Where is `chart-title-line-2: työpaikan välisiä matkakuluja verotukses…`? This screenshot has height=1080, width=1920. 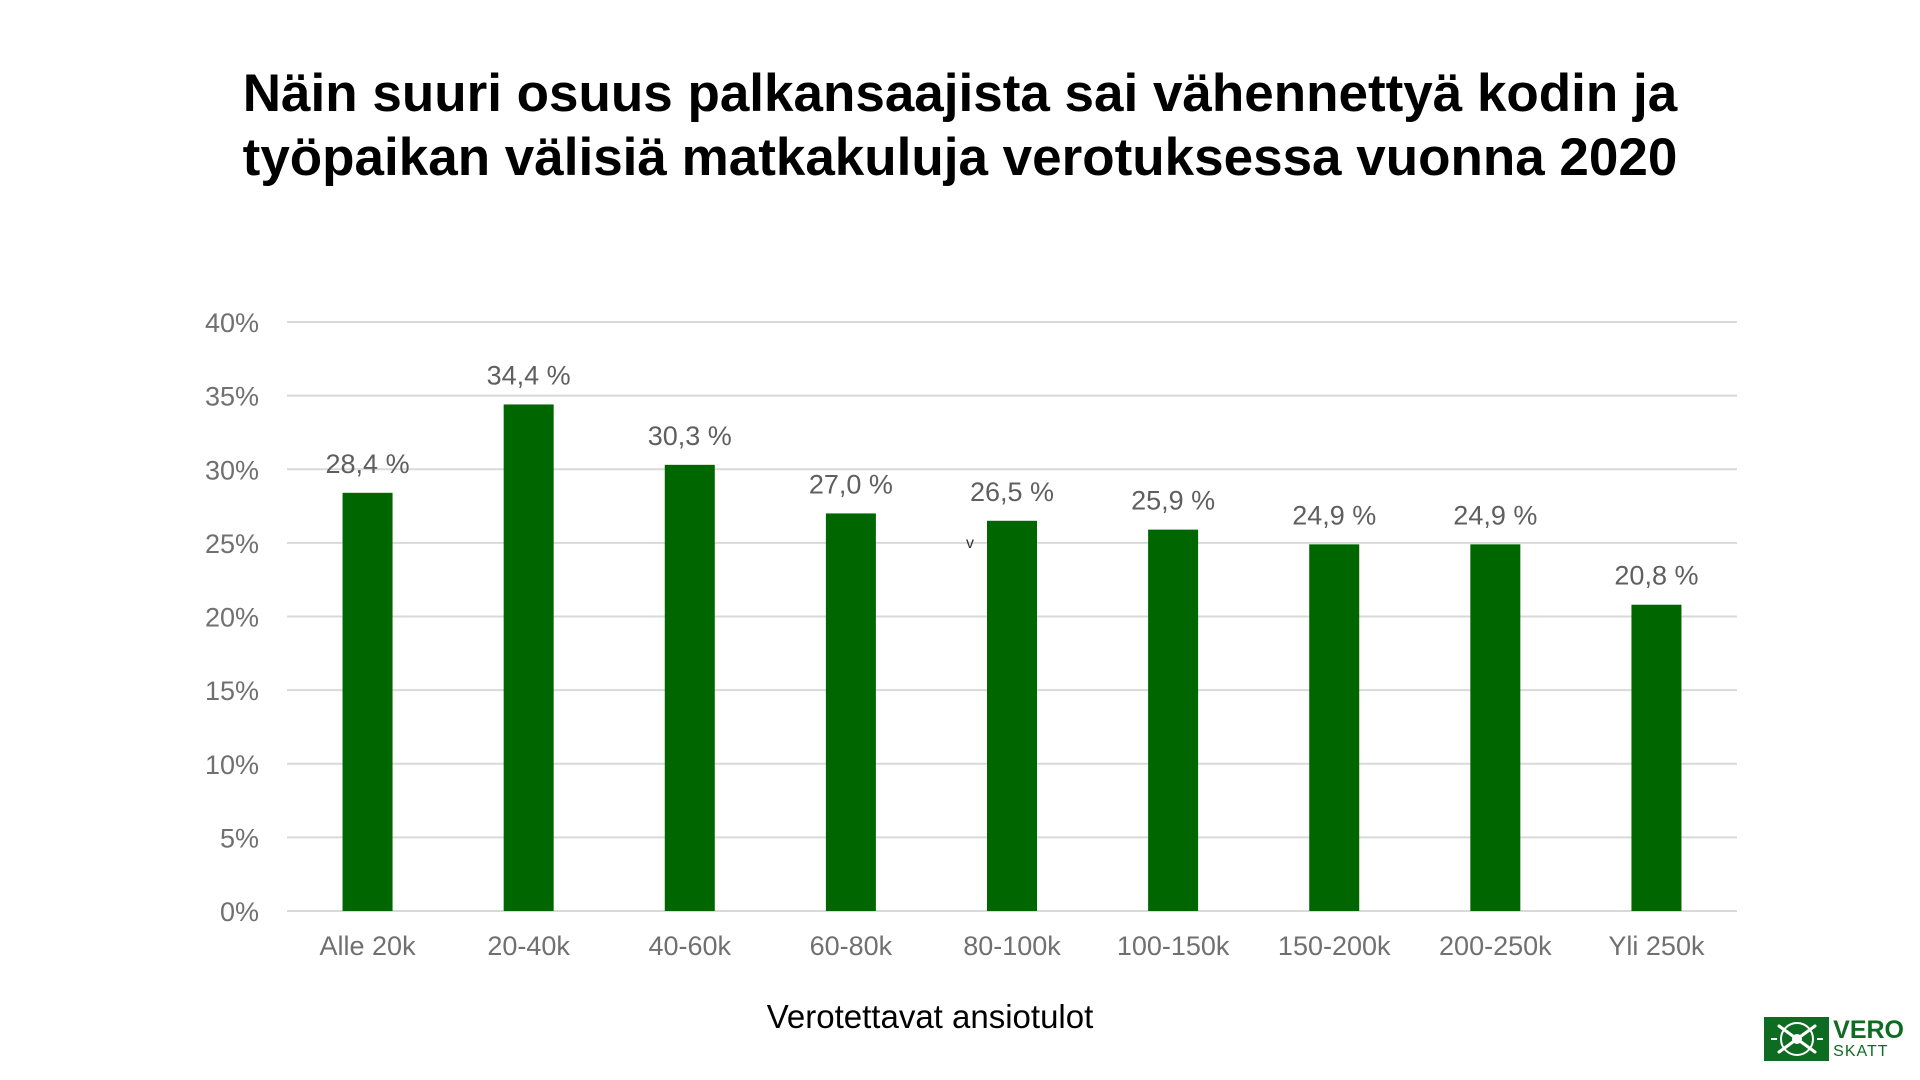
chart-title-line-2: työpaikan välisiä matkakuluja verotukses… is located at coordinates (960, 157).